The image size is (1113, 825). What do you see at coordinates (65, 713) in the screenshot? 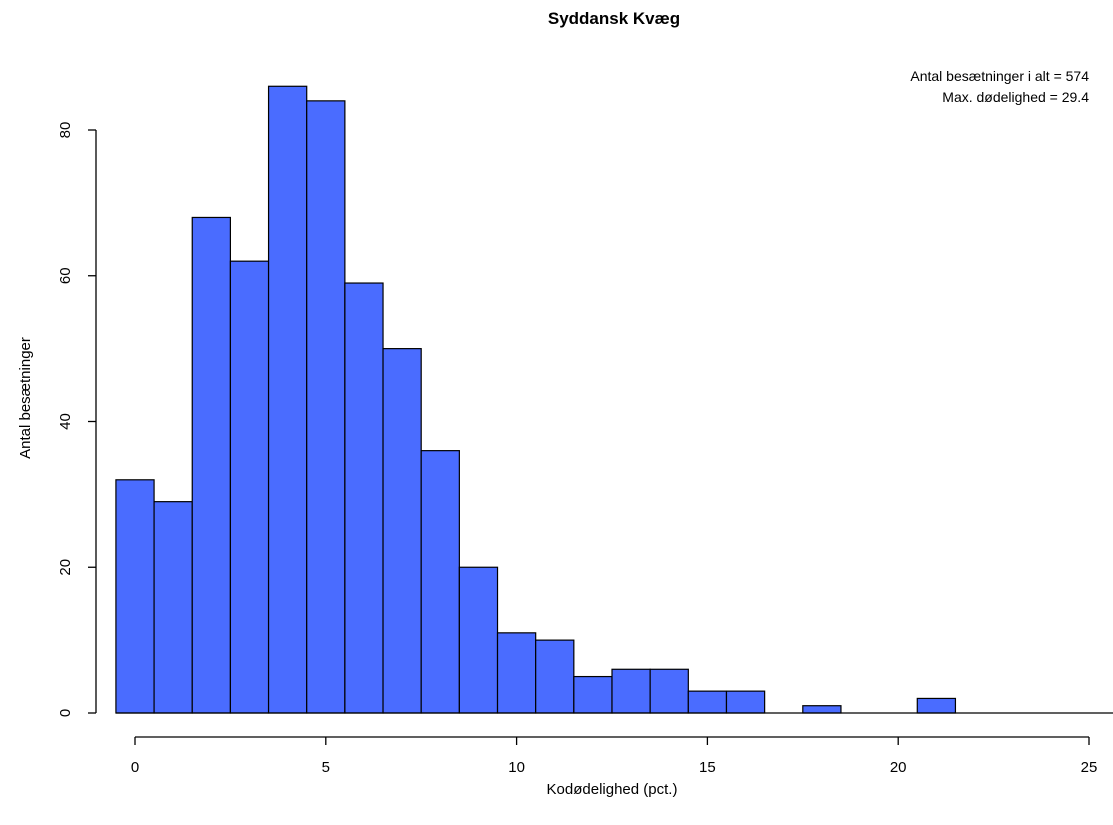
I see `y-tick-label: 0` at bounding box center [65, 713].